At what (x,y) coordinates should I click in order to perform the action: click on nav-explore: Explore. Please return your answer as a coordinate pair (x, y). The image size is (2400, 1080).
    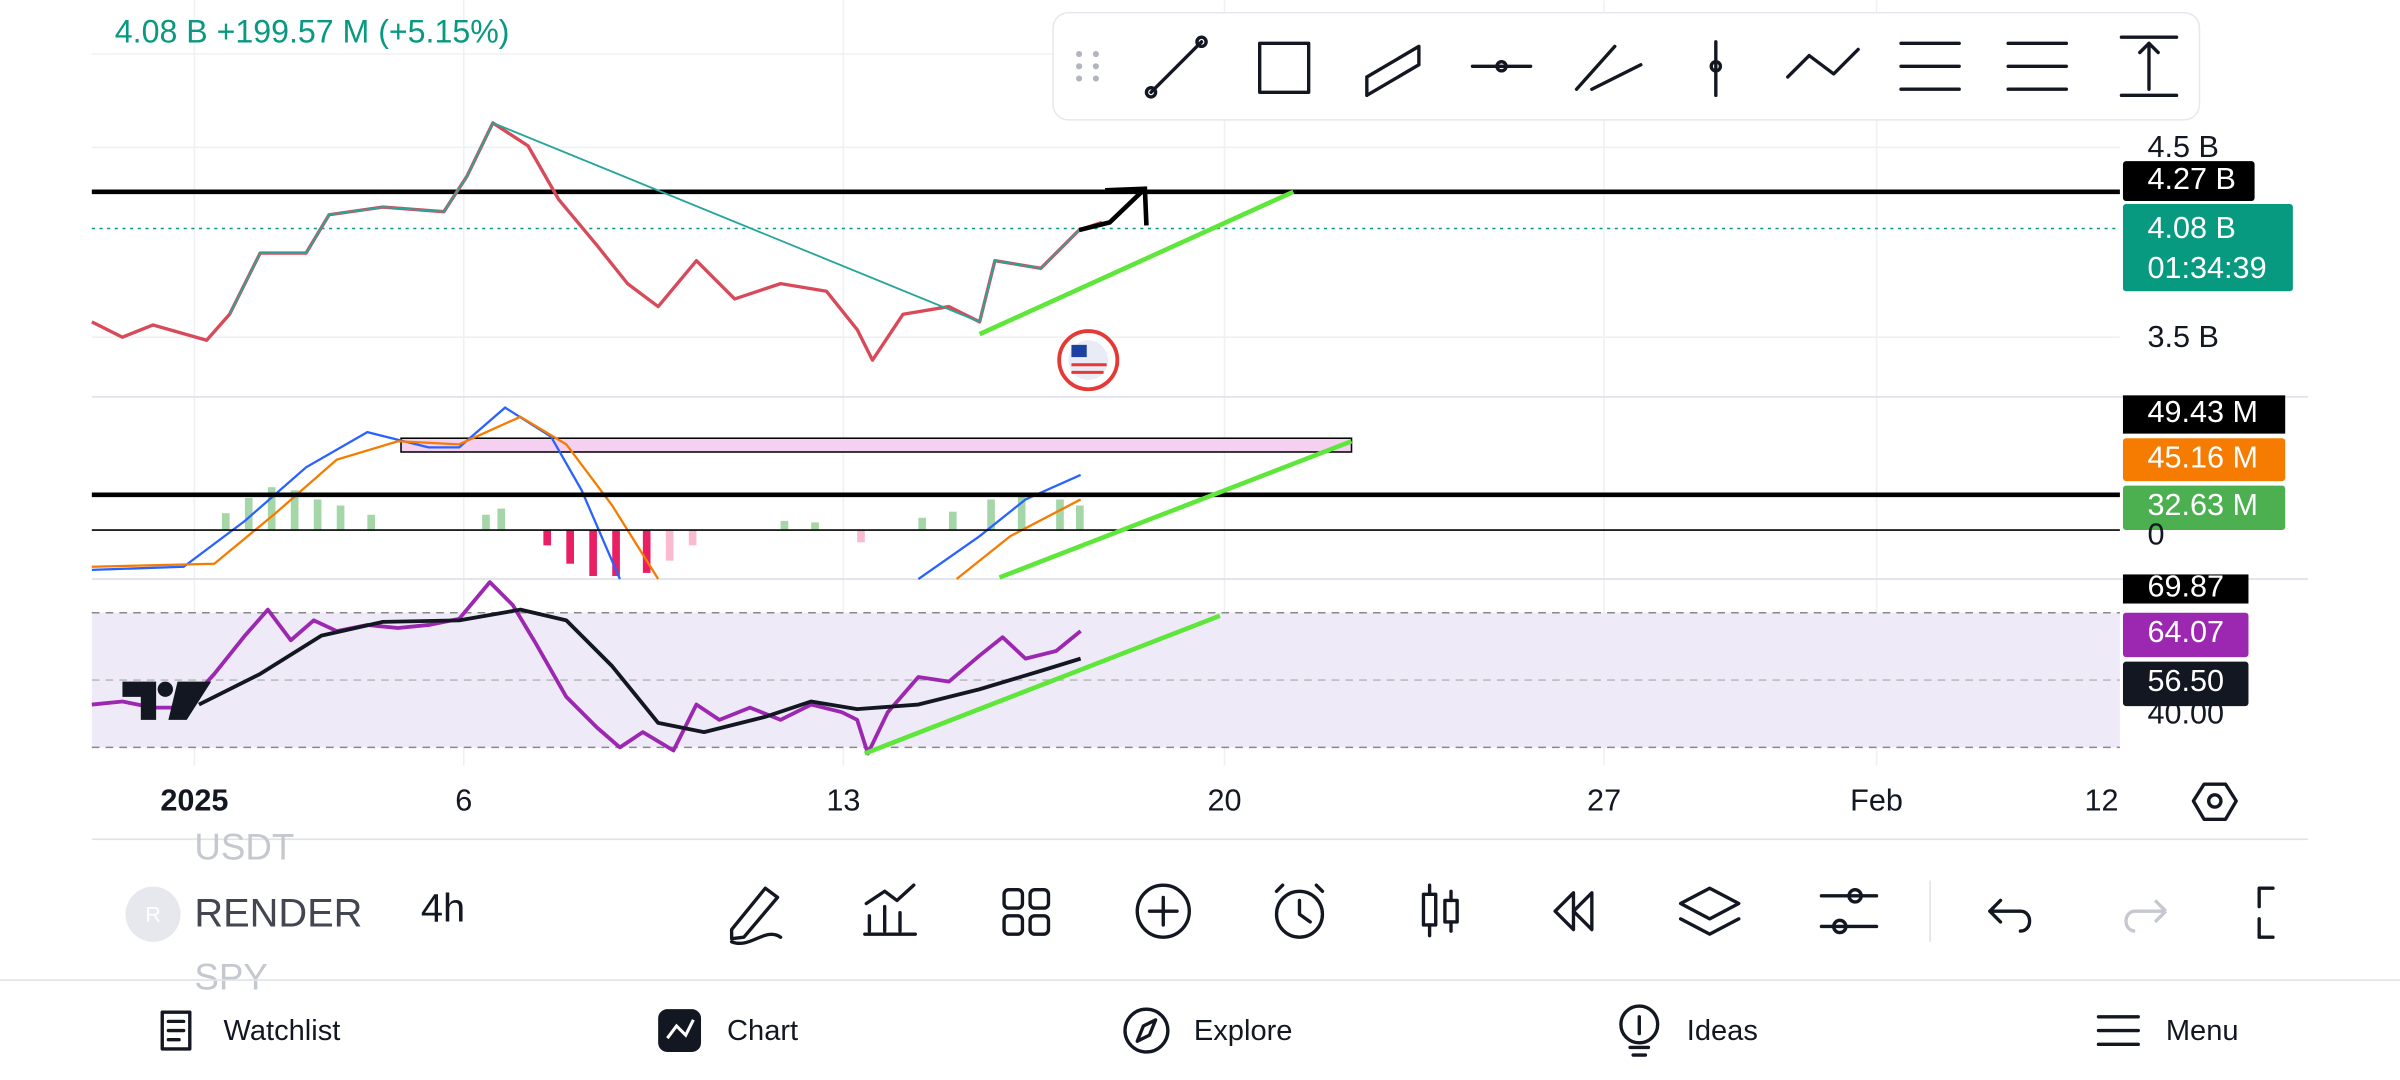
    Looking at the image, I should click on (1208, 1030).